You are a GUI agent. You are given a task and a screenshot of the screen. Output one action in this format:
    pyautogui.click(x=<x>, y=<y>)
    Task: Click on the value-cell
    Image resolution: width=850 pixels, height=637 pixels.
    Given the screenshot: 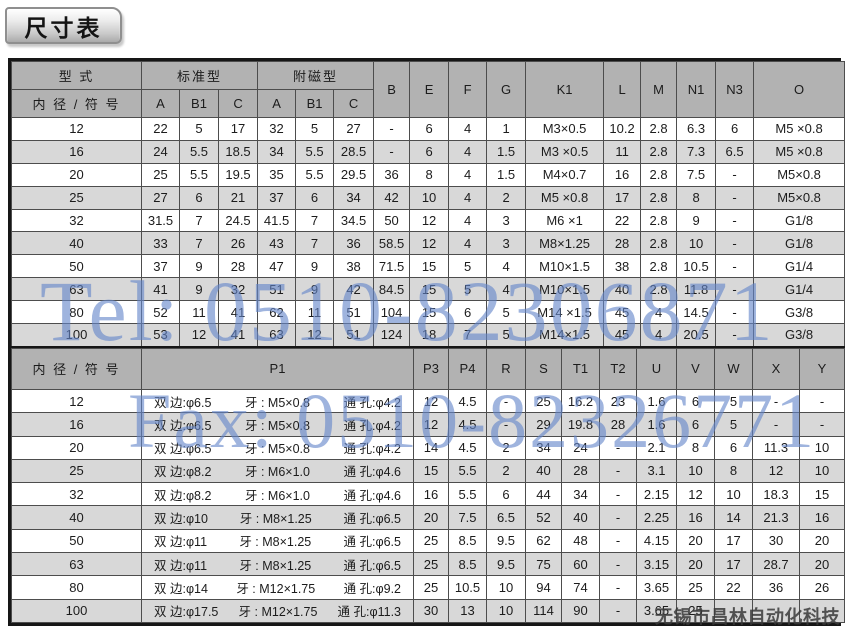 What is the action you would take?
    pyautogui.click(x=776, y=610)
    